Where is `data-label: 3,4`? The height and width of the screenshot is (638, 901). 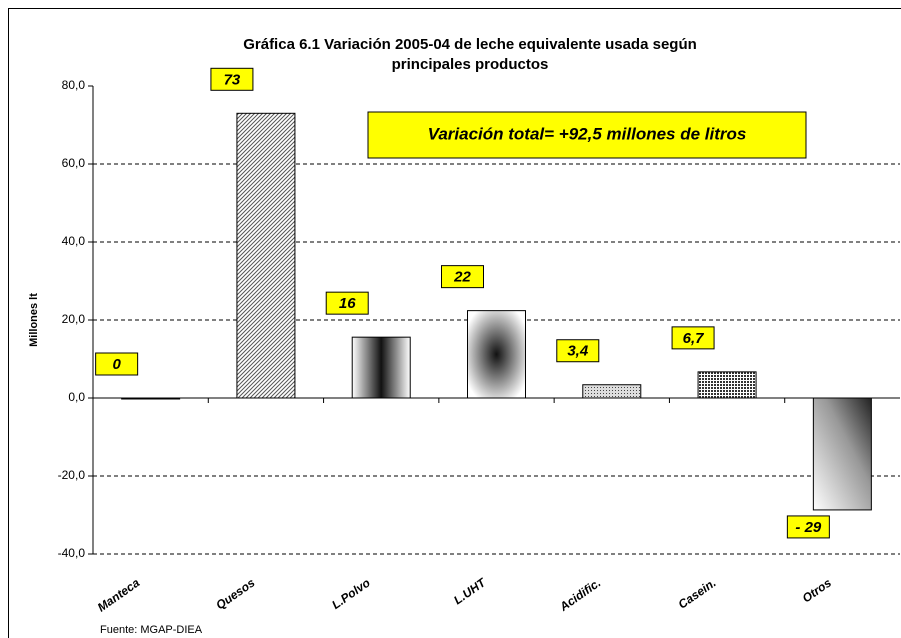 data-label: 3,4 is located at coordinates (578, 351).